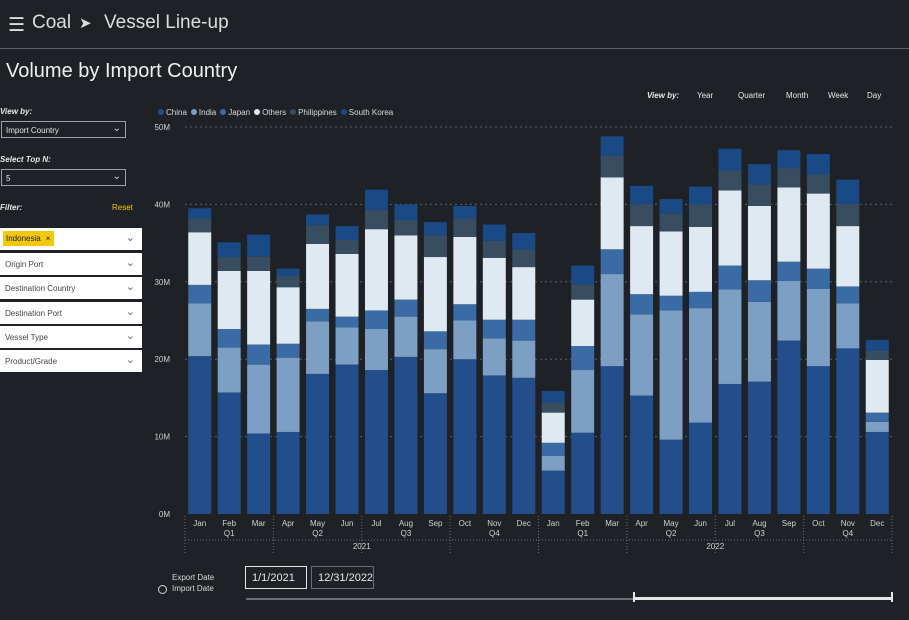  Describe the element at coordinates (29, 238) in the screenshot. I see `filter-chip-indonesia: Indonesia ×` at that location.